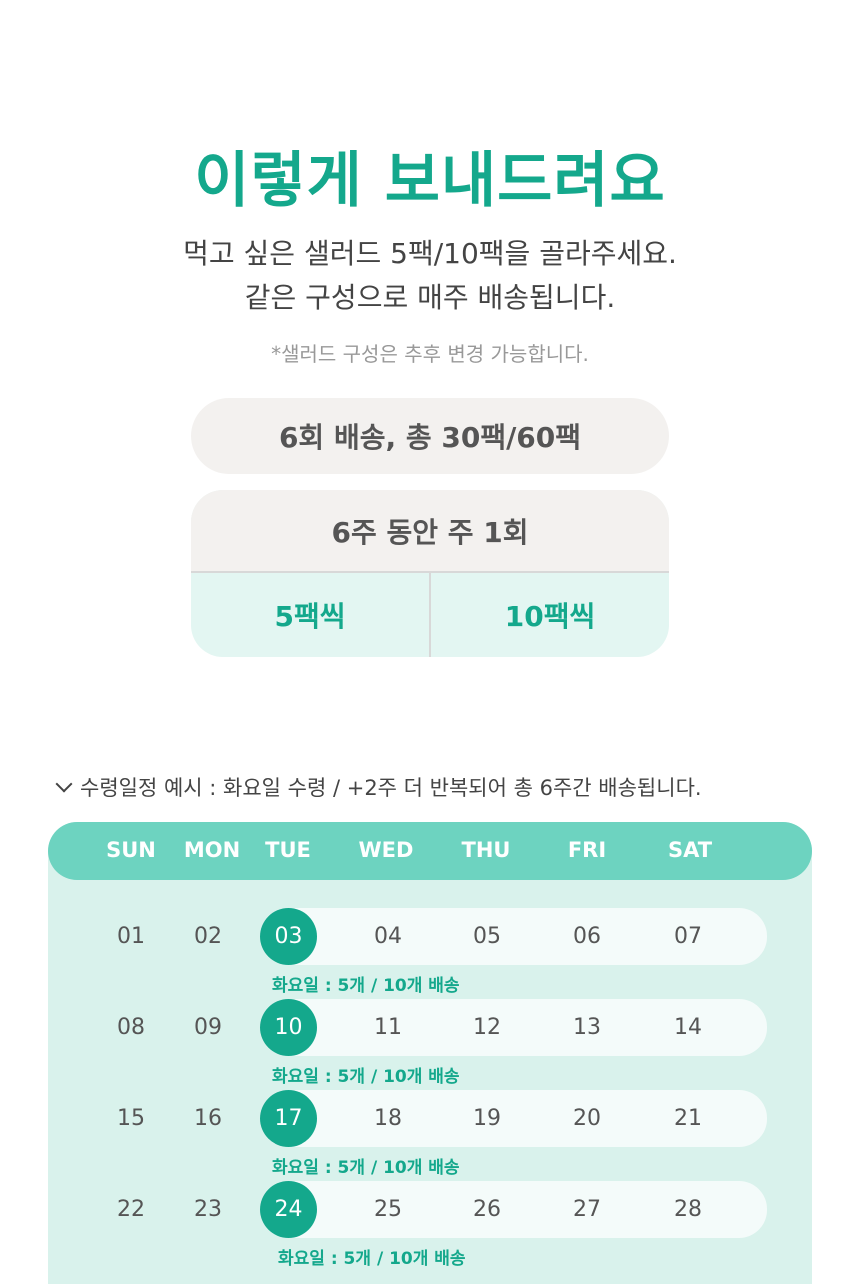  Describe the element at coordinates (208, 936) in the screenshot. I see `calendar-day: 02` at that location.